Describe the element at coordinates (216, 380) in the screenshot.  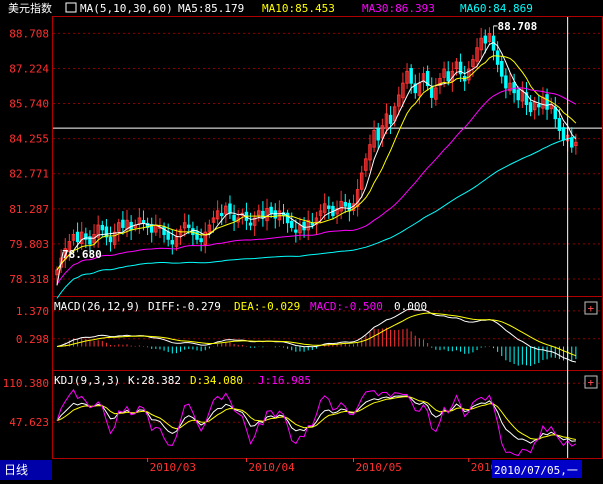
I see `kdj-d-value: D:34.080` at that location.